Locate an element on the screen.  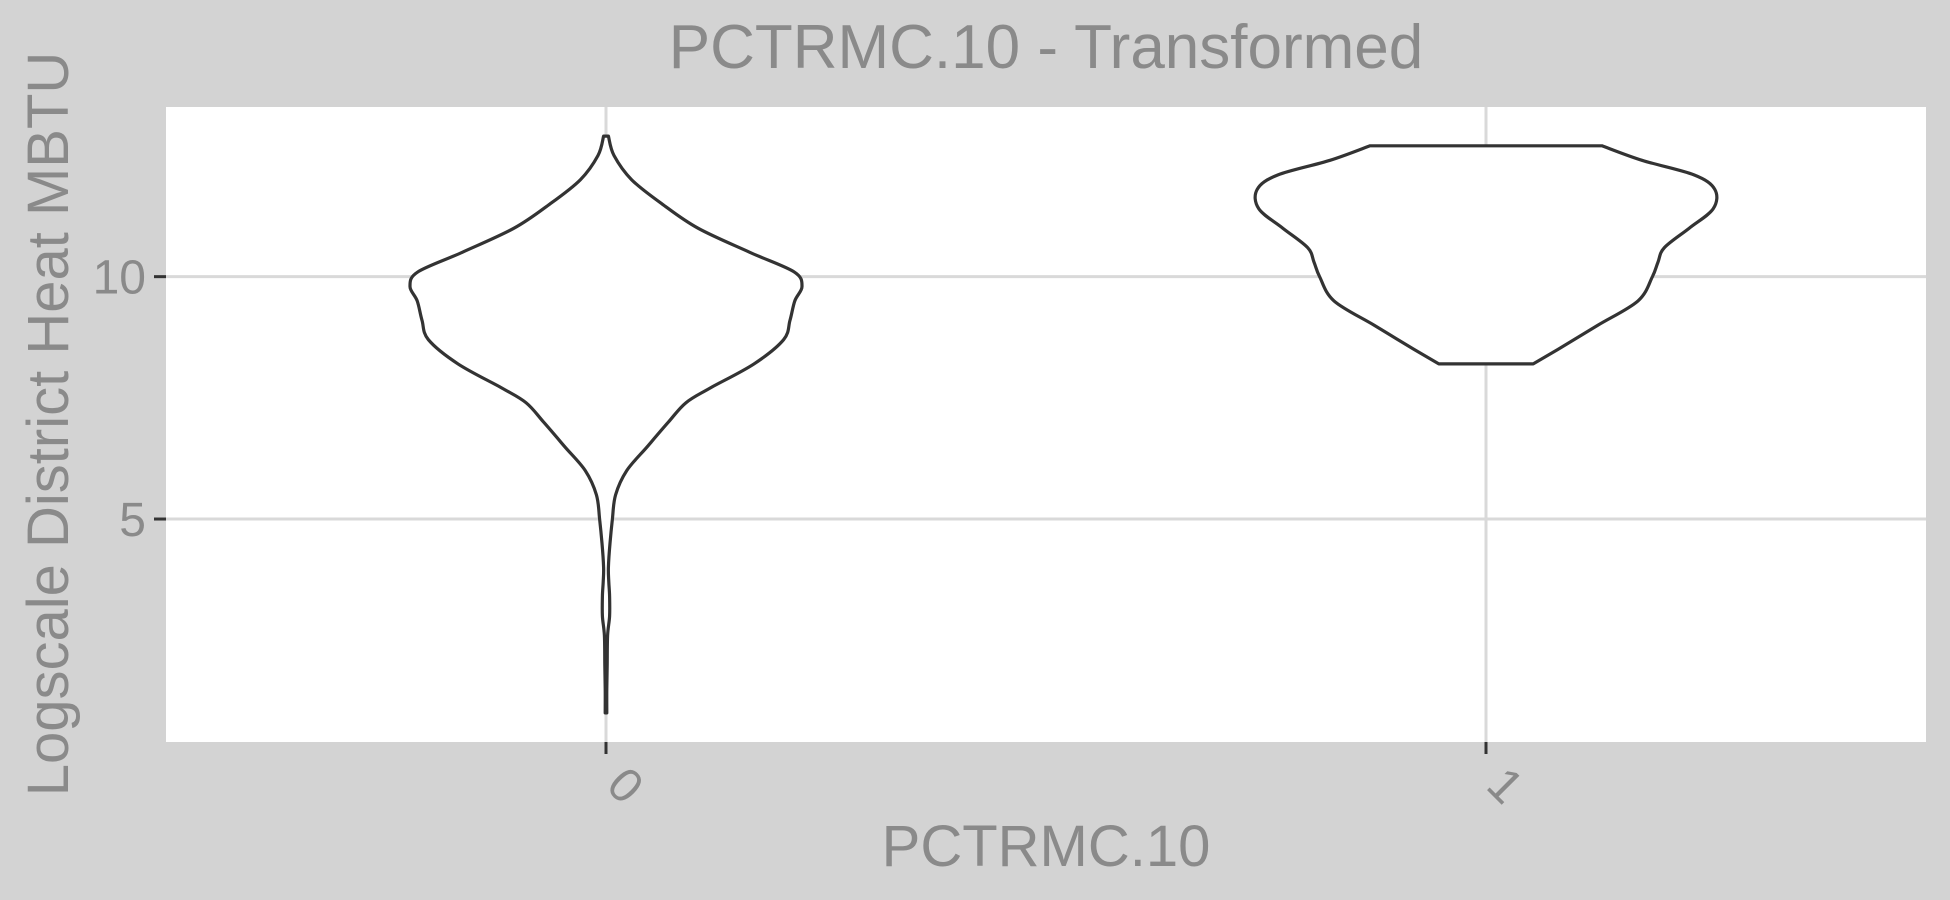
x-axis-title: PCTRMC.10 is located at coordinates (1046, 846).